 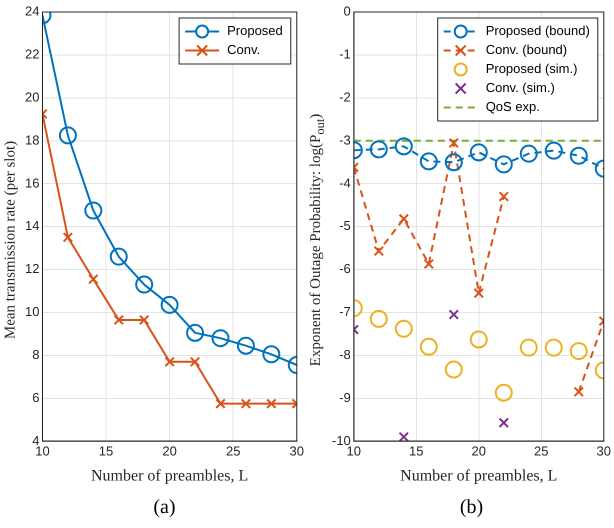 What do you see at coordinates (36, 354) in the screenshot?
I see `y-tick-label: 8` at bounding box center [36, 354].